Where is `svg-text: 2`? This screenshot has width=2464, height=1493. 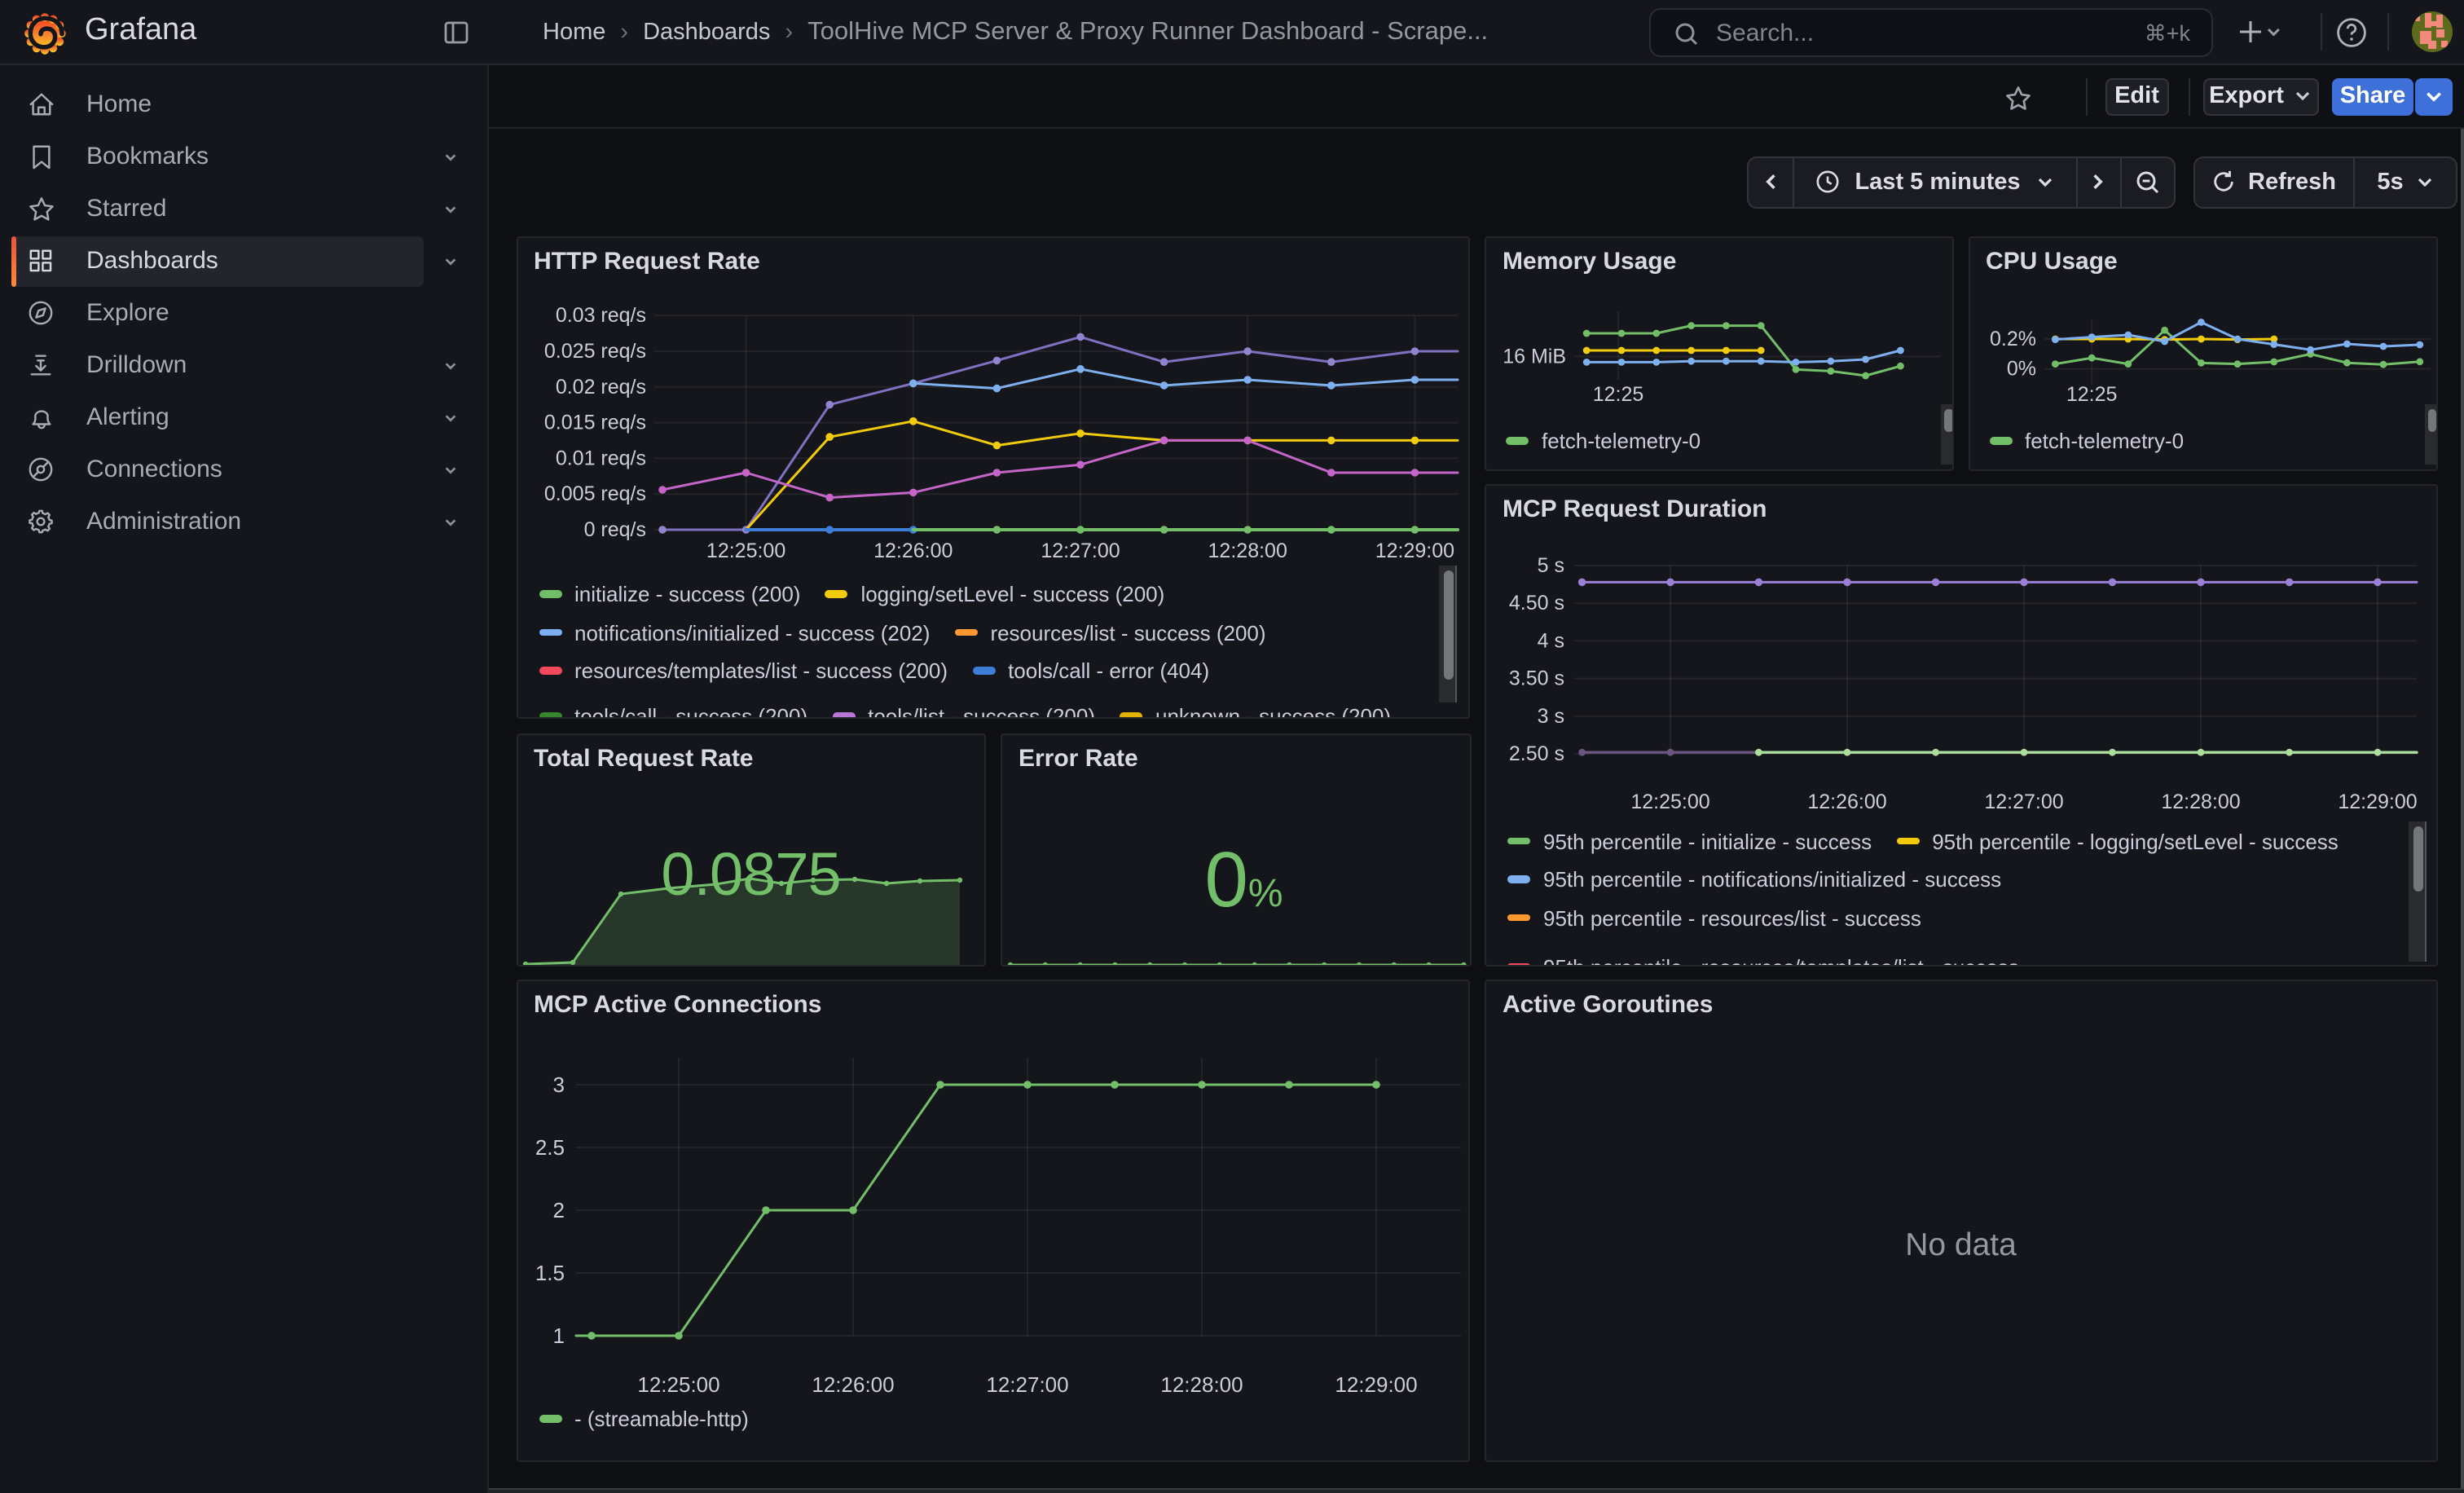
svg-text: 2 is located at coordinates (558, 1210).